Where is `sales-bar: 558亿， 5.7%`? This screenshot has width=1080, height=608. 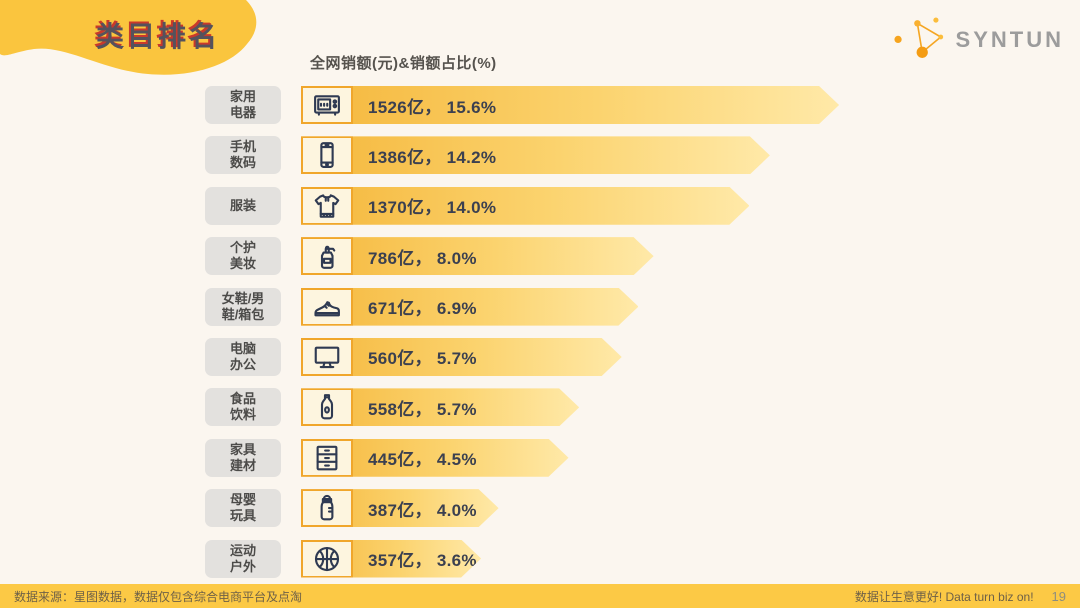 sales-bar: 558亿， 5.7% is located at coordinates (440, 407).